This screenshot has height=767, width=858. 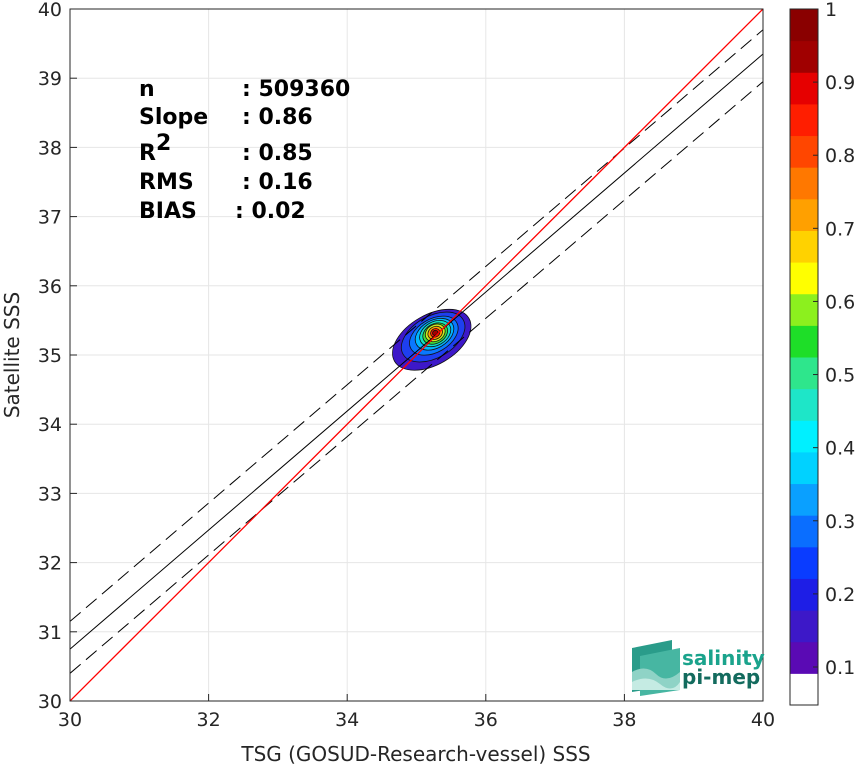 I want to click on salinity-pimep-logo: salinity pi-mep, so click(x=698, y=668).